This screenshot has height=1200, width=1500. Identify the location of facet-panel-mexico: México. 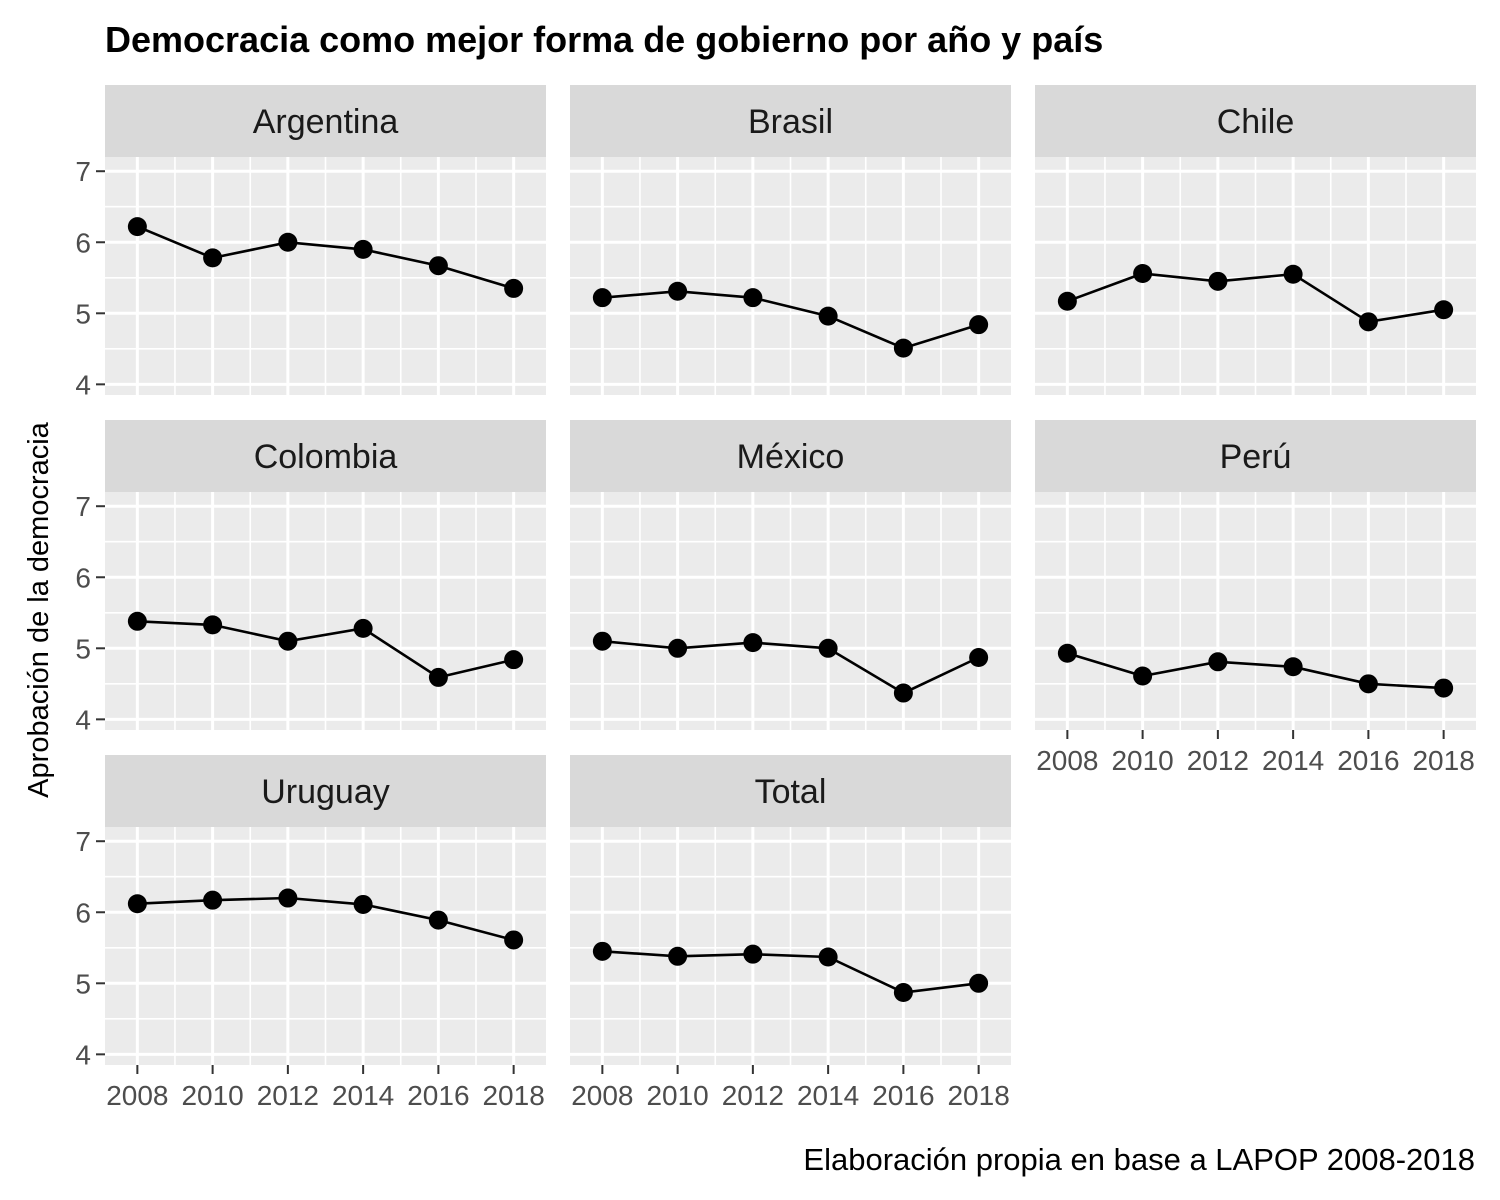
(790, 575).